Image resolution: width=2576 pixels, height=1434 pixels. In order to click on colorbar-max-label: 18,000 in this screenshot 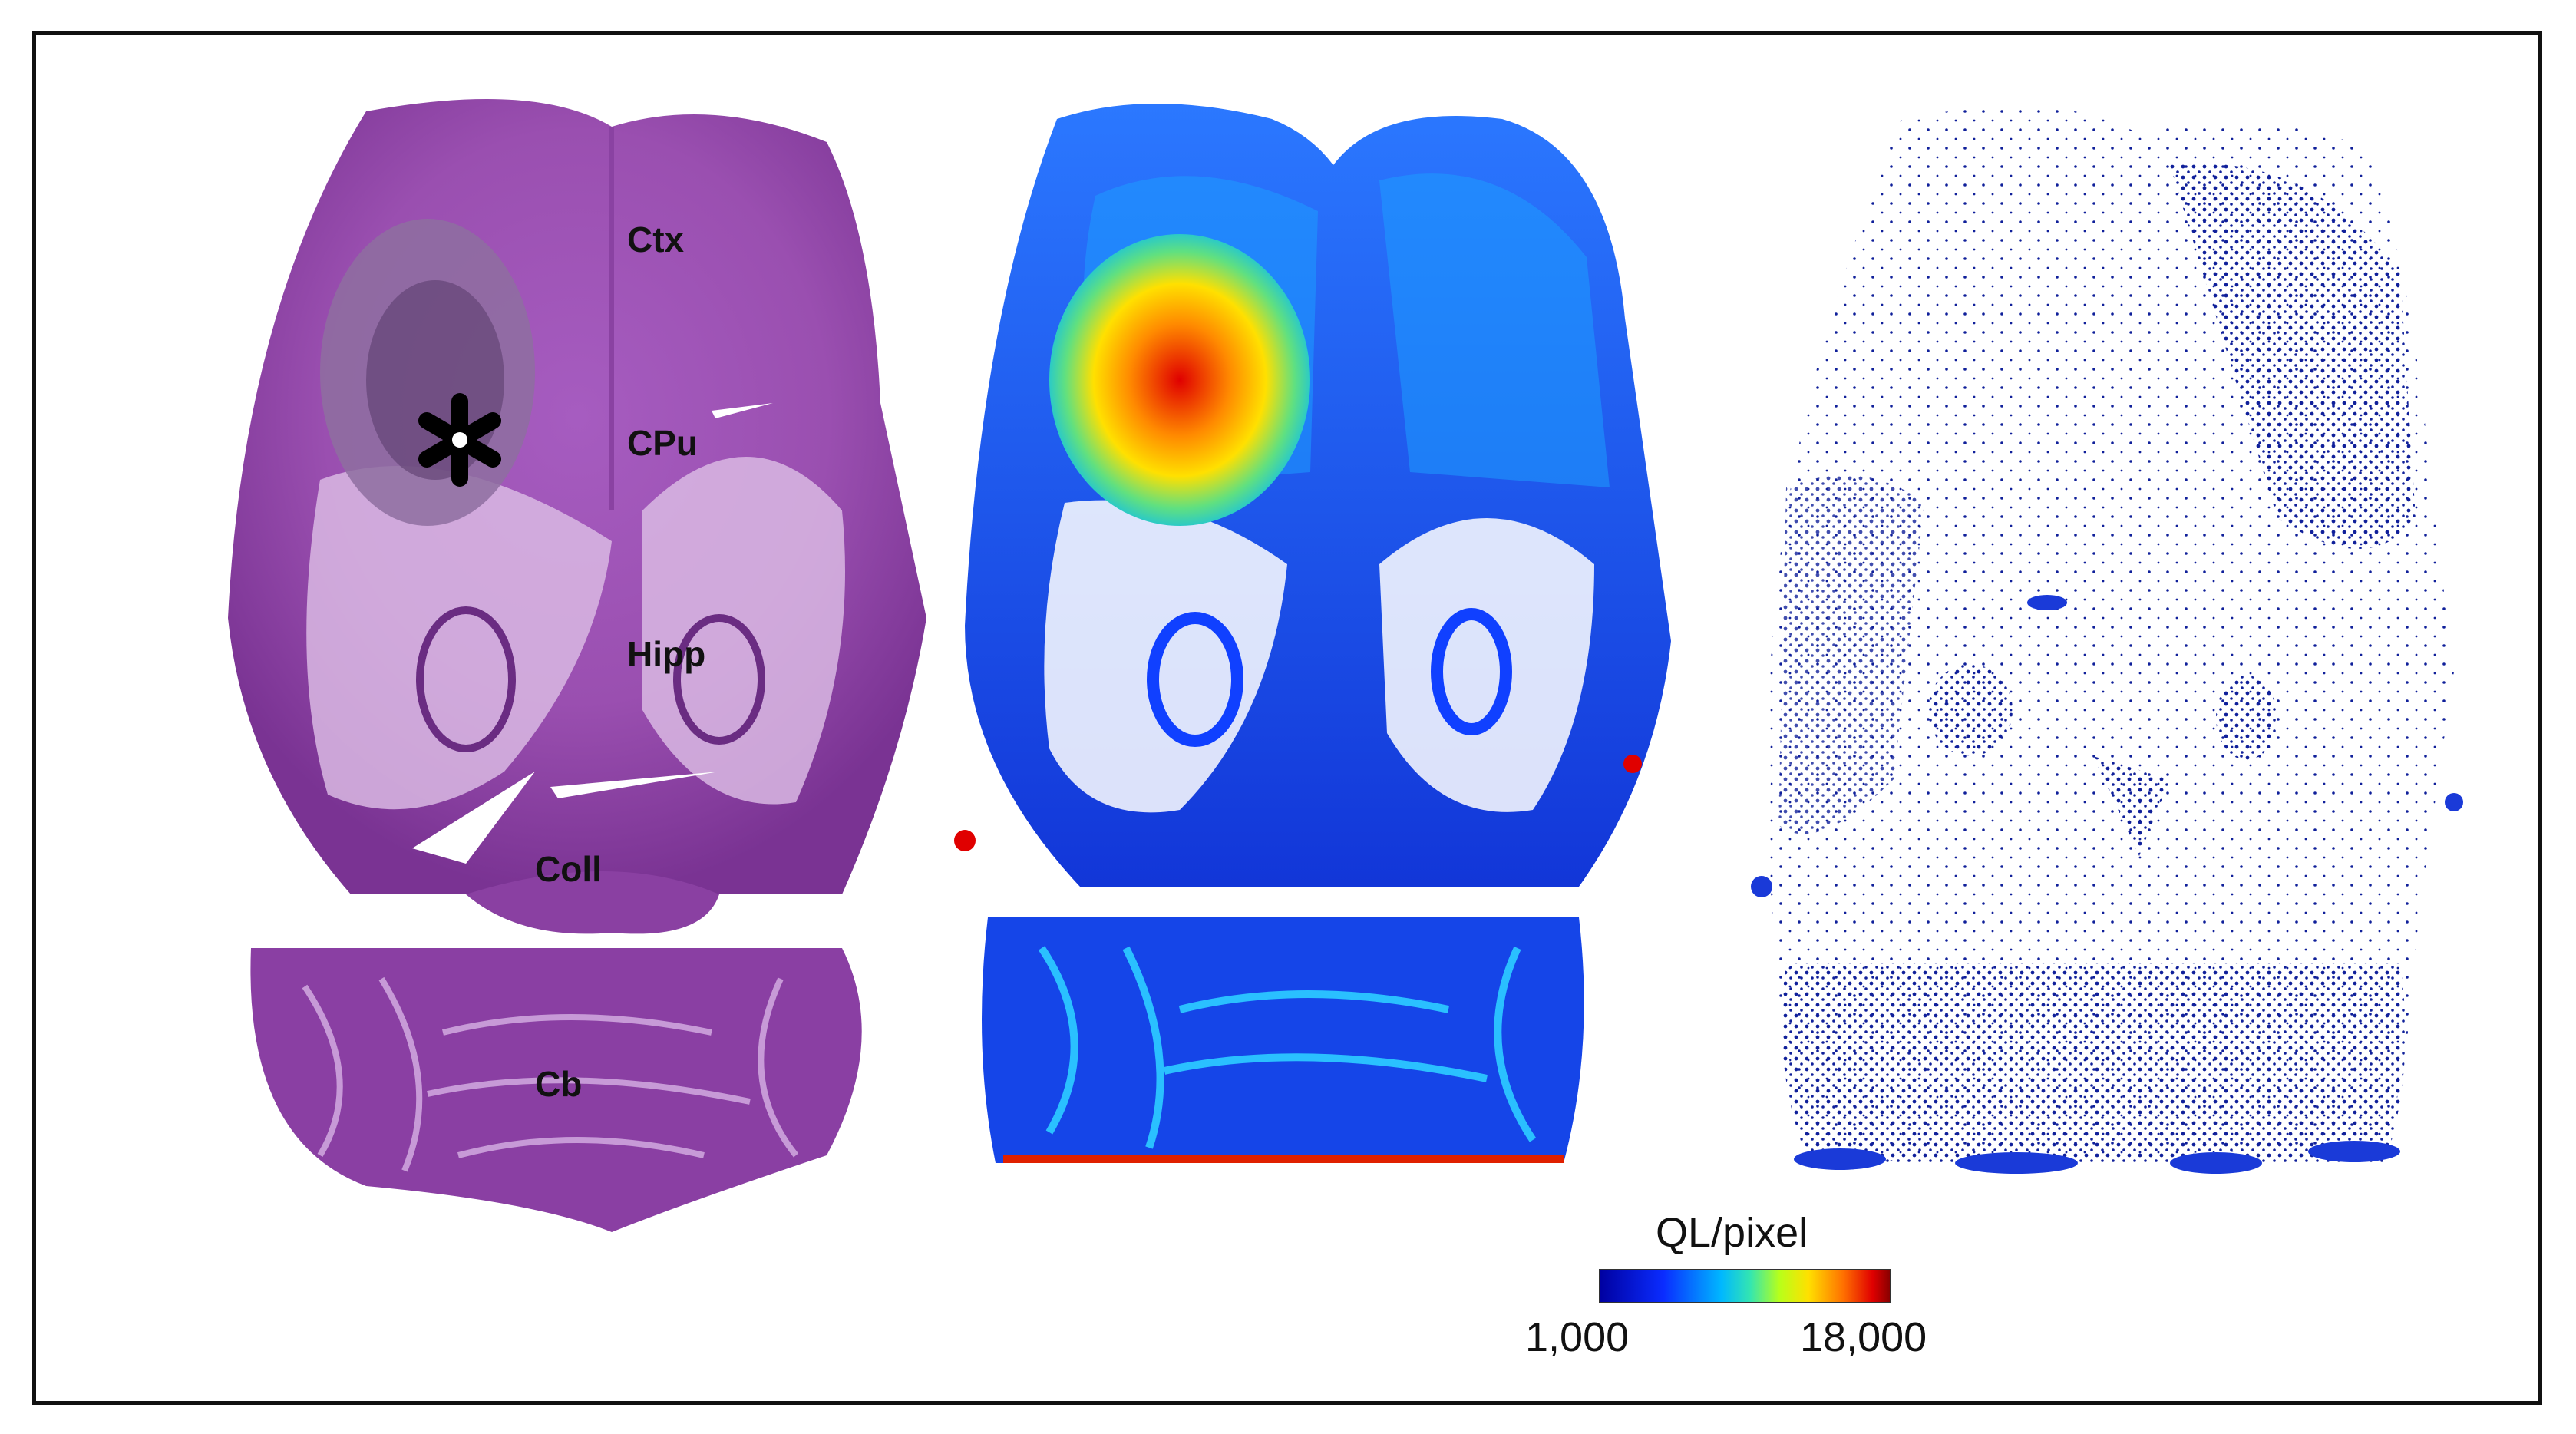, I will do `click(1863, 1337)`.